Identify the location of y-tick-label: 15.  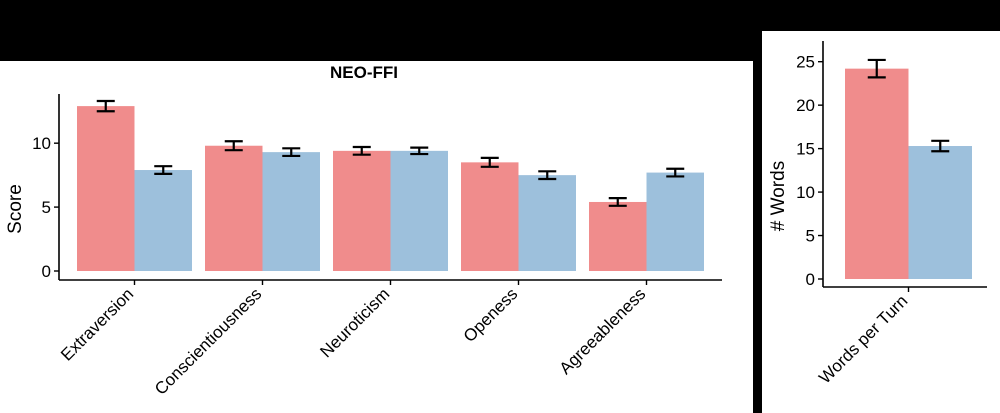
(805, 149).